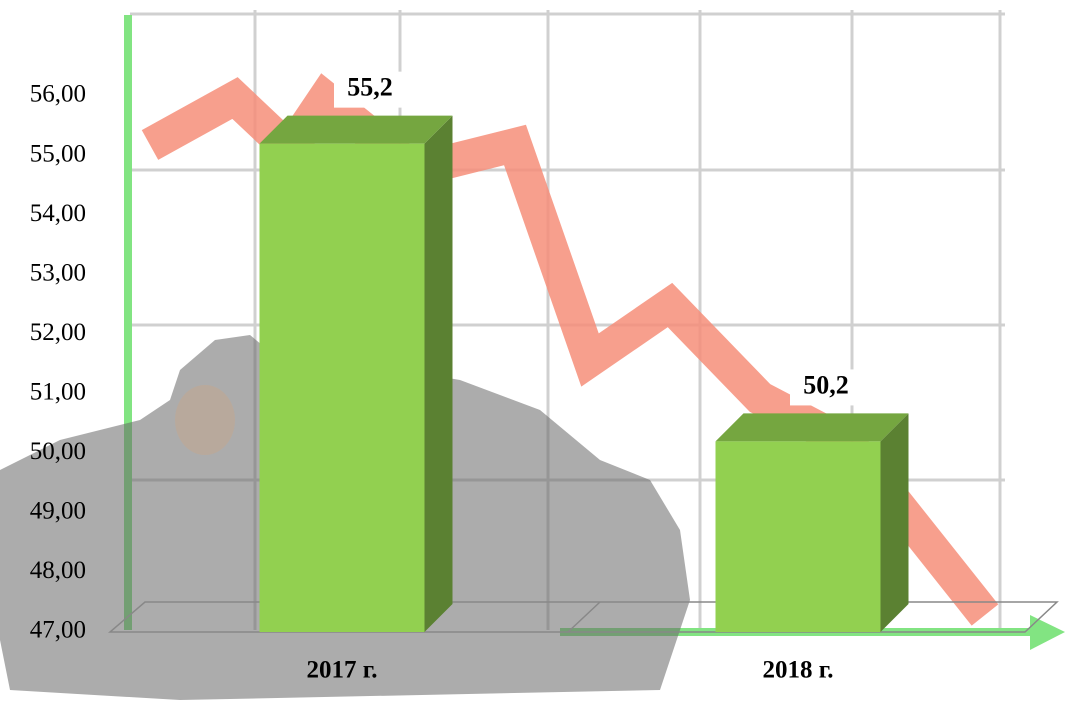 Image resolution: width=1073 pixels, height=701 pixels. I want to click on y-tick-label: 50,00, so click(58, 451).